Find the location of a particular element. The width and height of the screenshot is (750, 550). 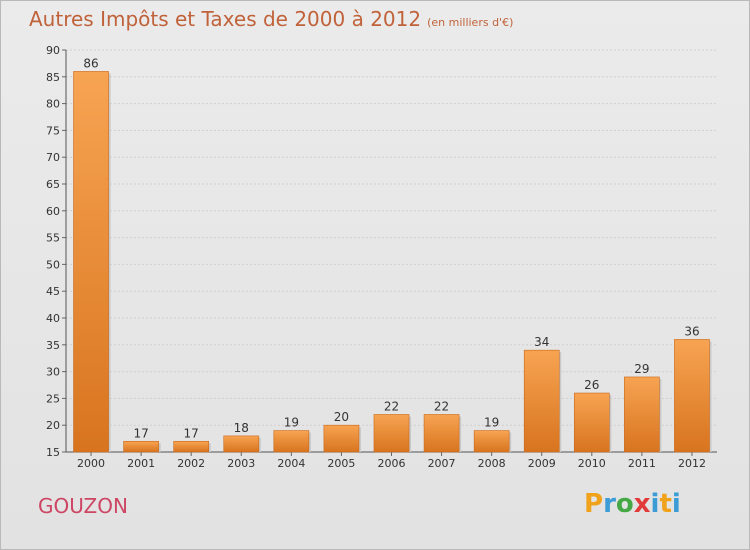

bar-2005 is located at coordinates (341, 438).